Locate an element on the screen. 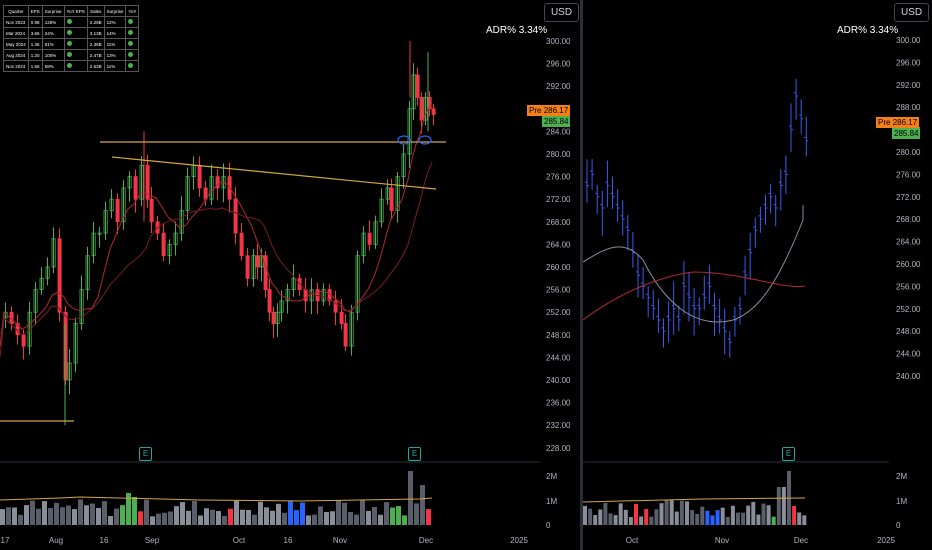  y-axis-tick-label: 300.00 is located at coordinates (908, 40).